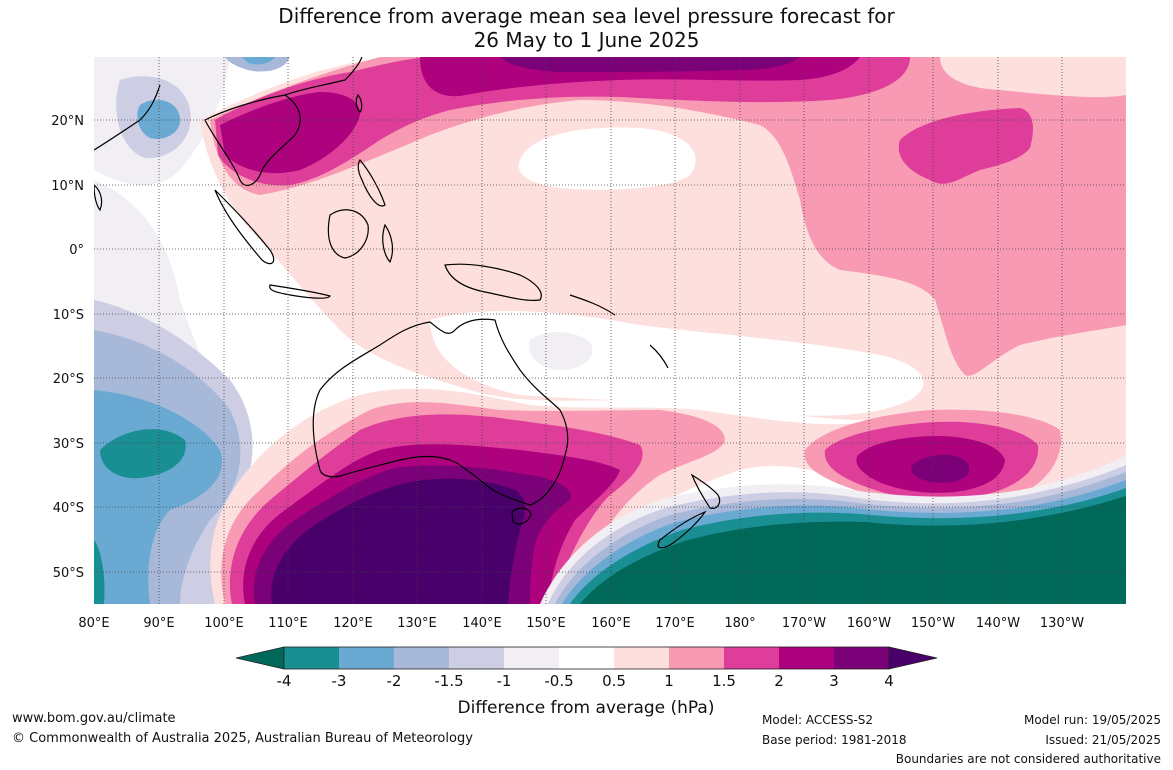  Describe the element at coordinates (869, 623) in the screenshot. I see `lon-label: 160°W` at that location.